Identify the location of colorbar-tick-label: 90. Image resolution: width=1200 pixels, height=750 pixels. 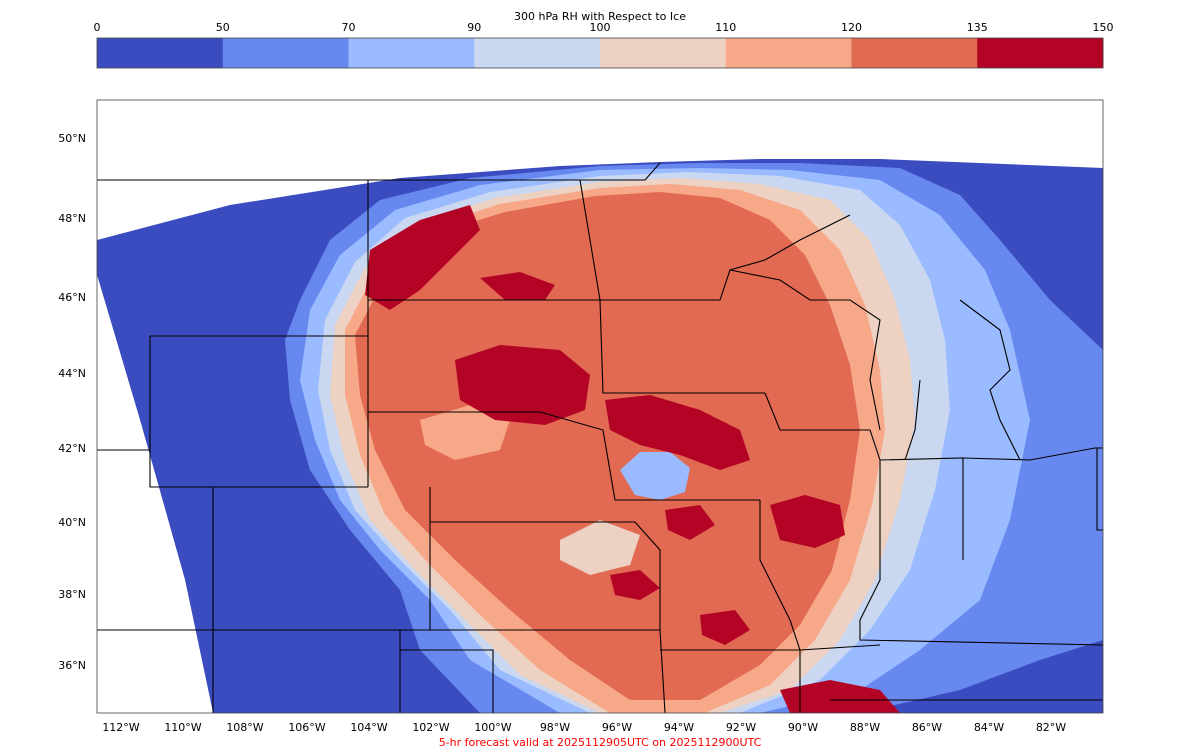
(474, 27).